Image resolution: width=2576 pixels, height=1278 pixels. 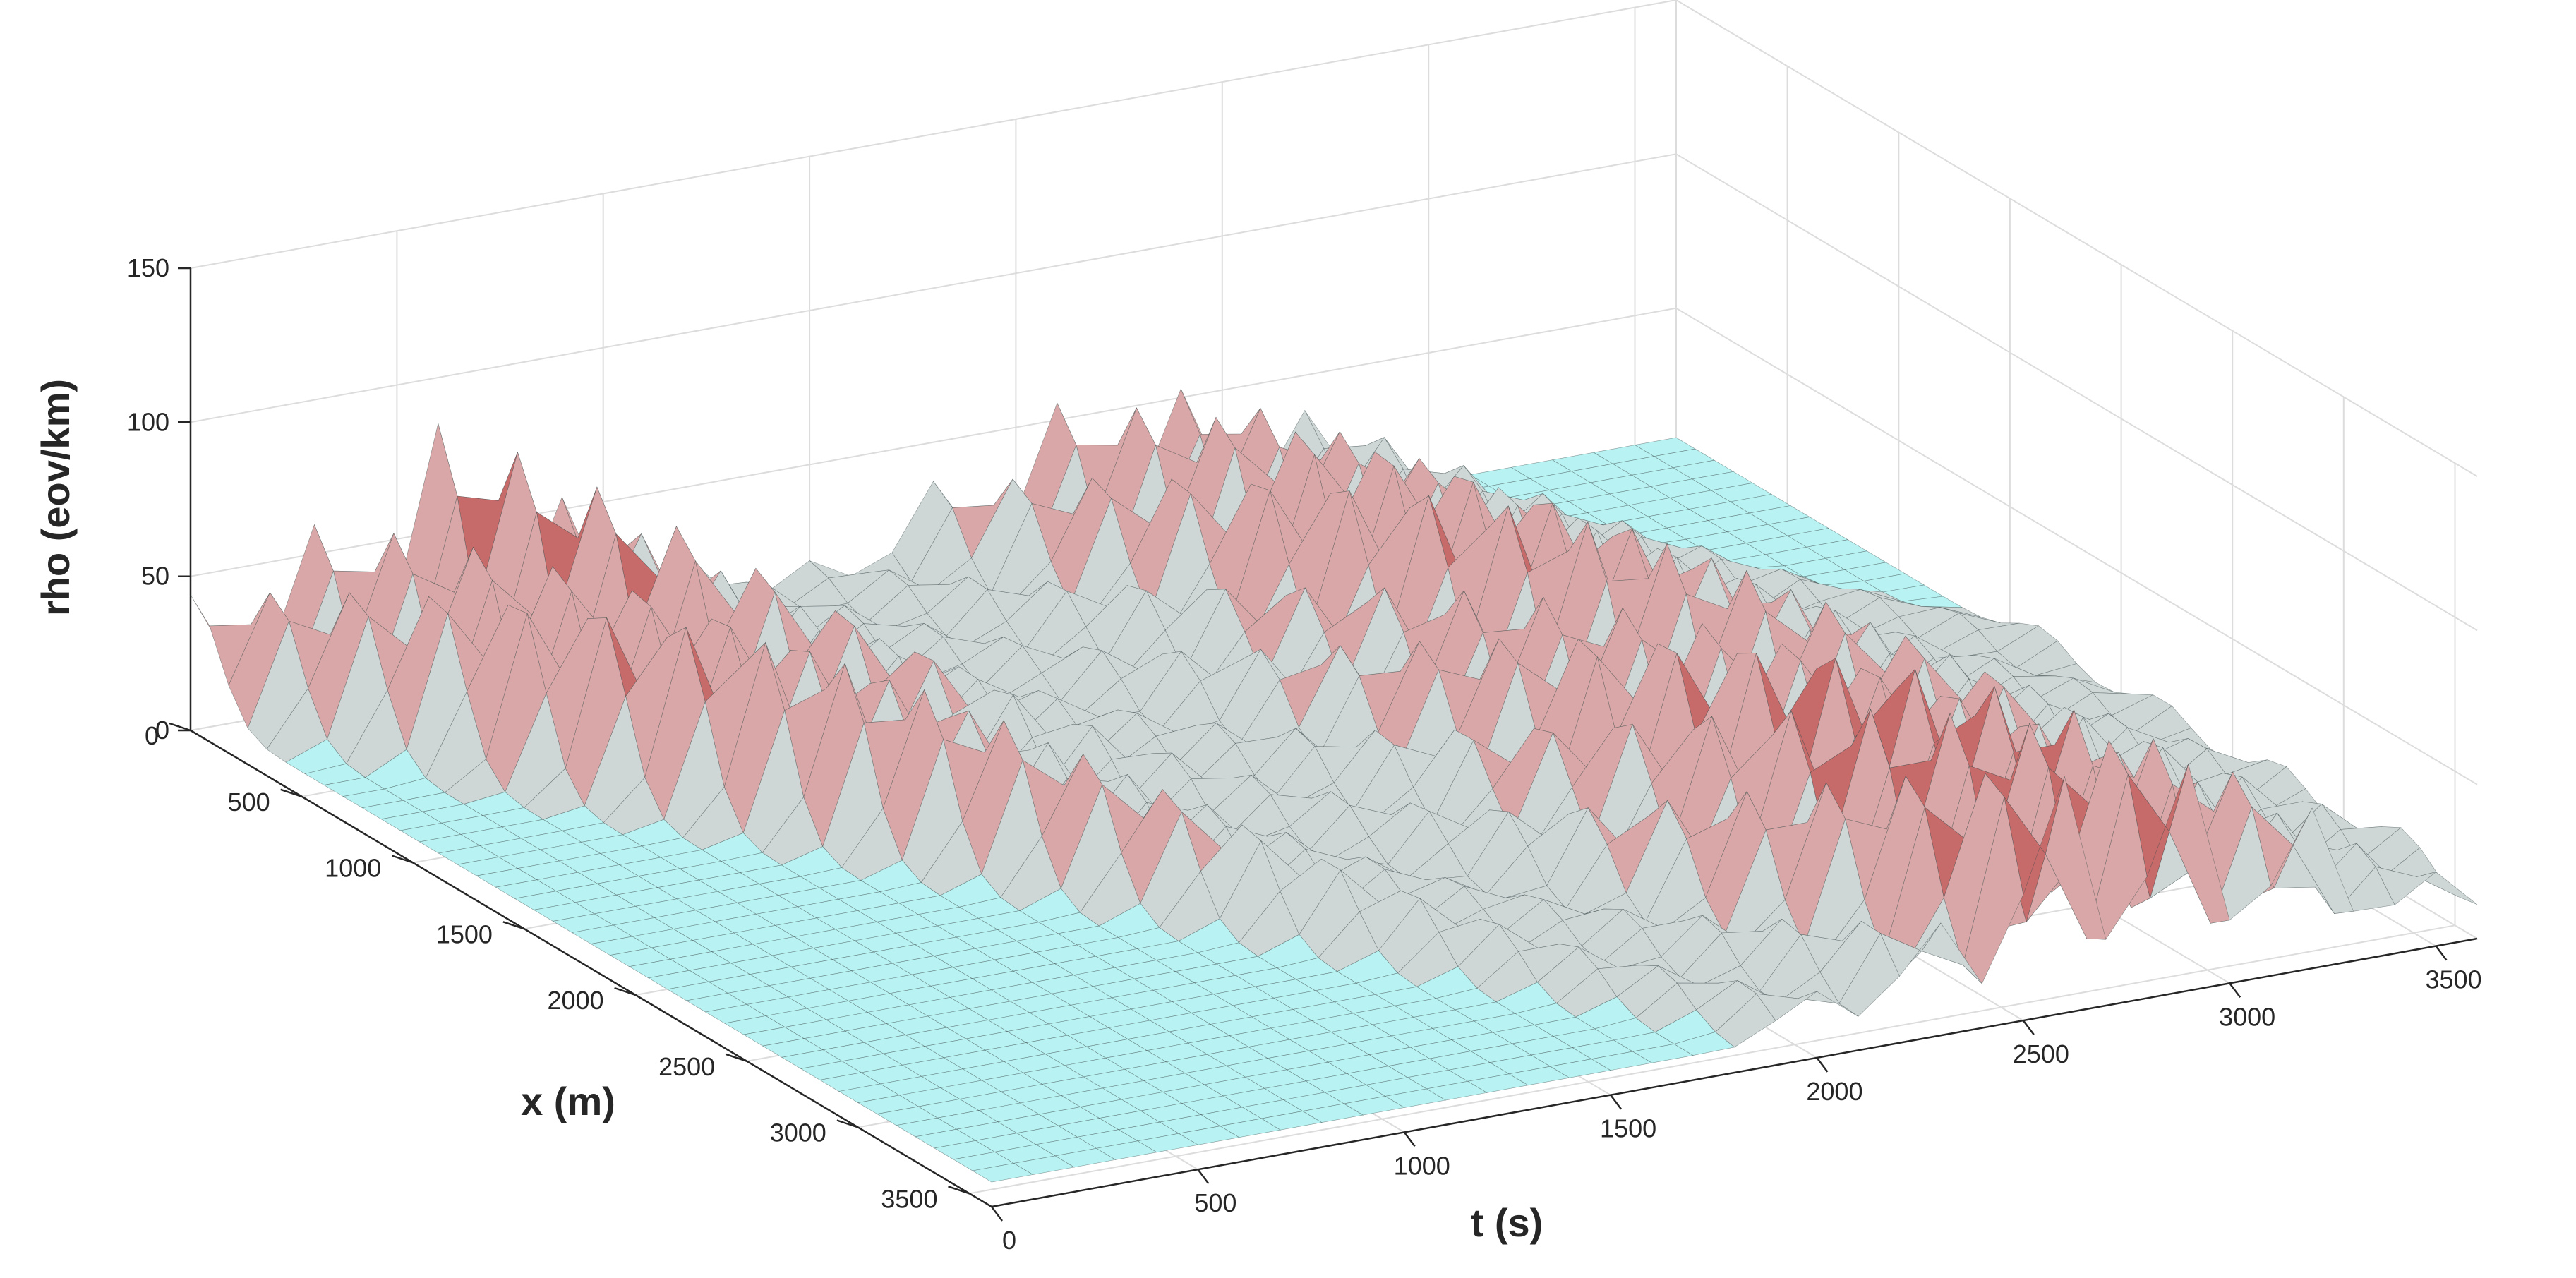 I want to click on y-axis-label: x (m), so click(x=568, y=1101).